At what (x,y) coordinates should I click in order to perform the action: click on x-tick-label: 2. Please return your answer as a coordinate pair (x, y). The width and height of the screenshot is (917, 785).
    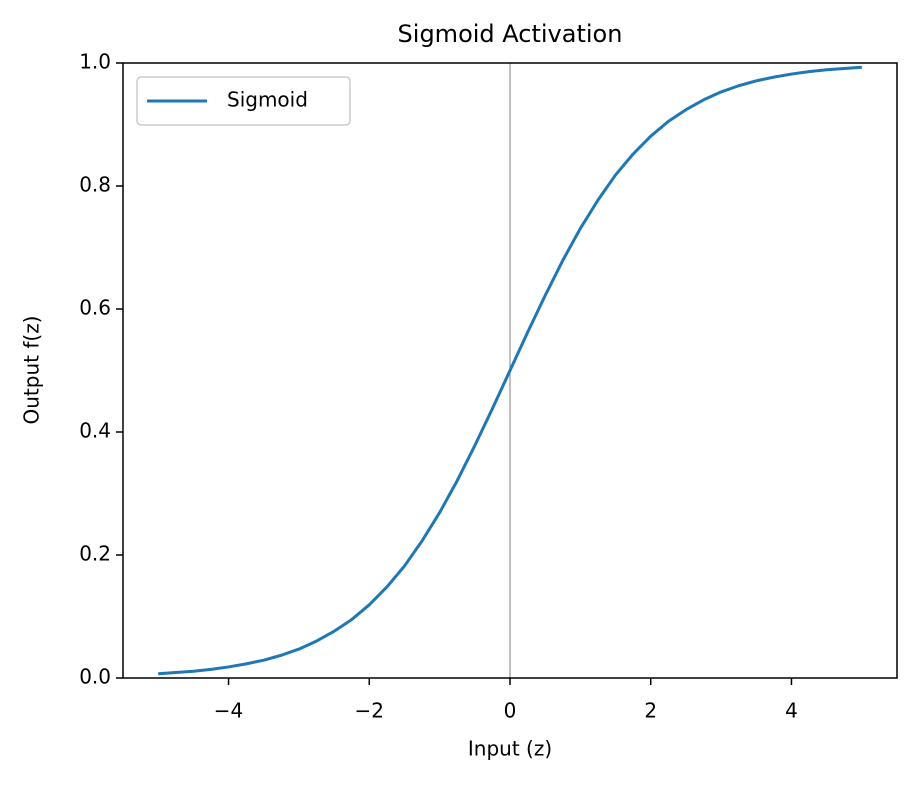
    Looking at the image, I should click on (650, 711).